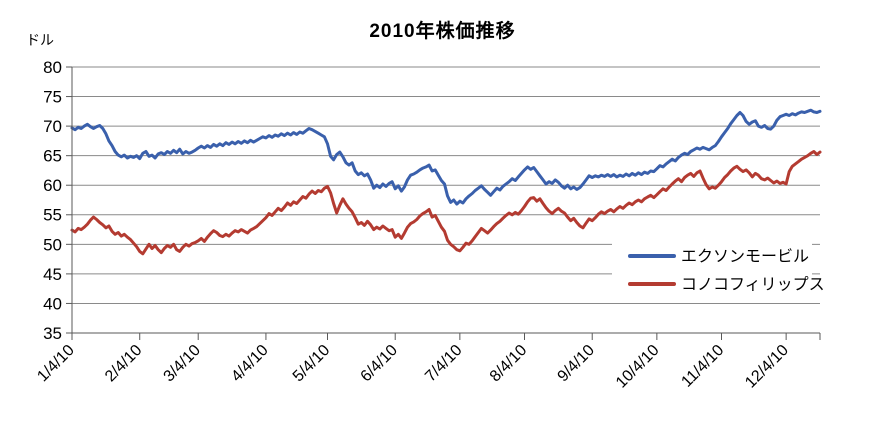  I want to click on y-axis-label: 55, so click(52, 215).